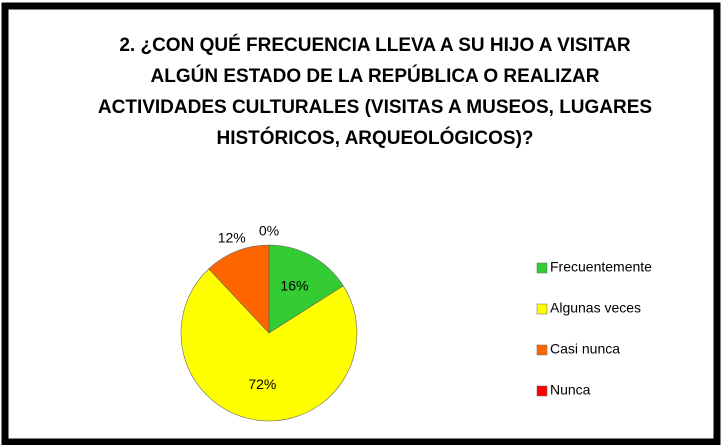  I want to click on data-label: 0%, so click(269, 231).